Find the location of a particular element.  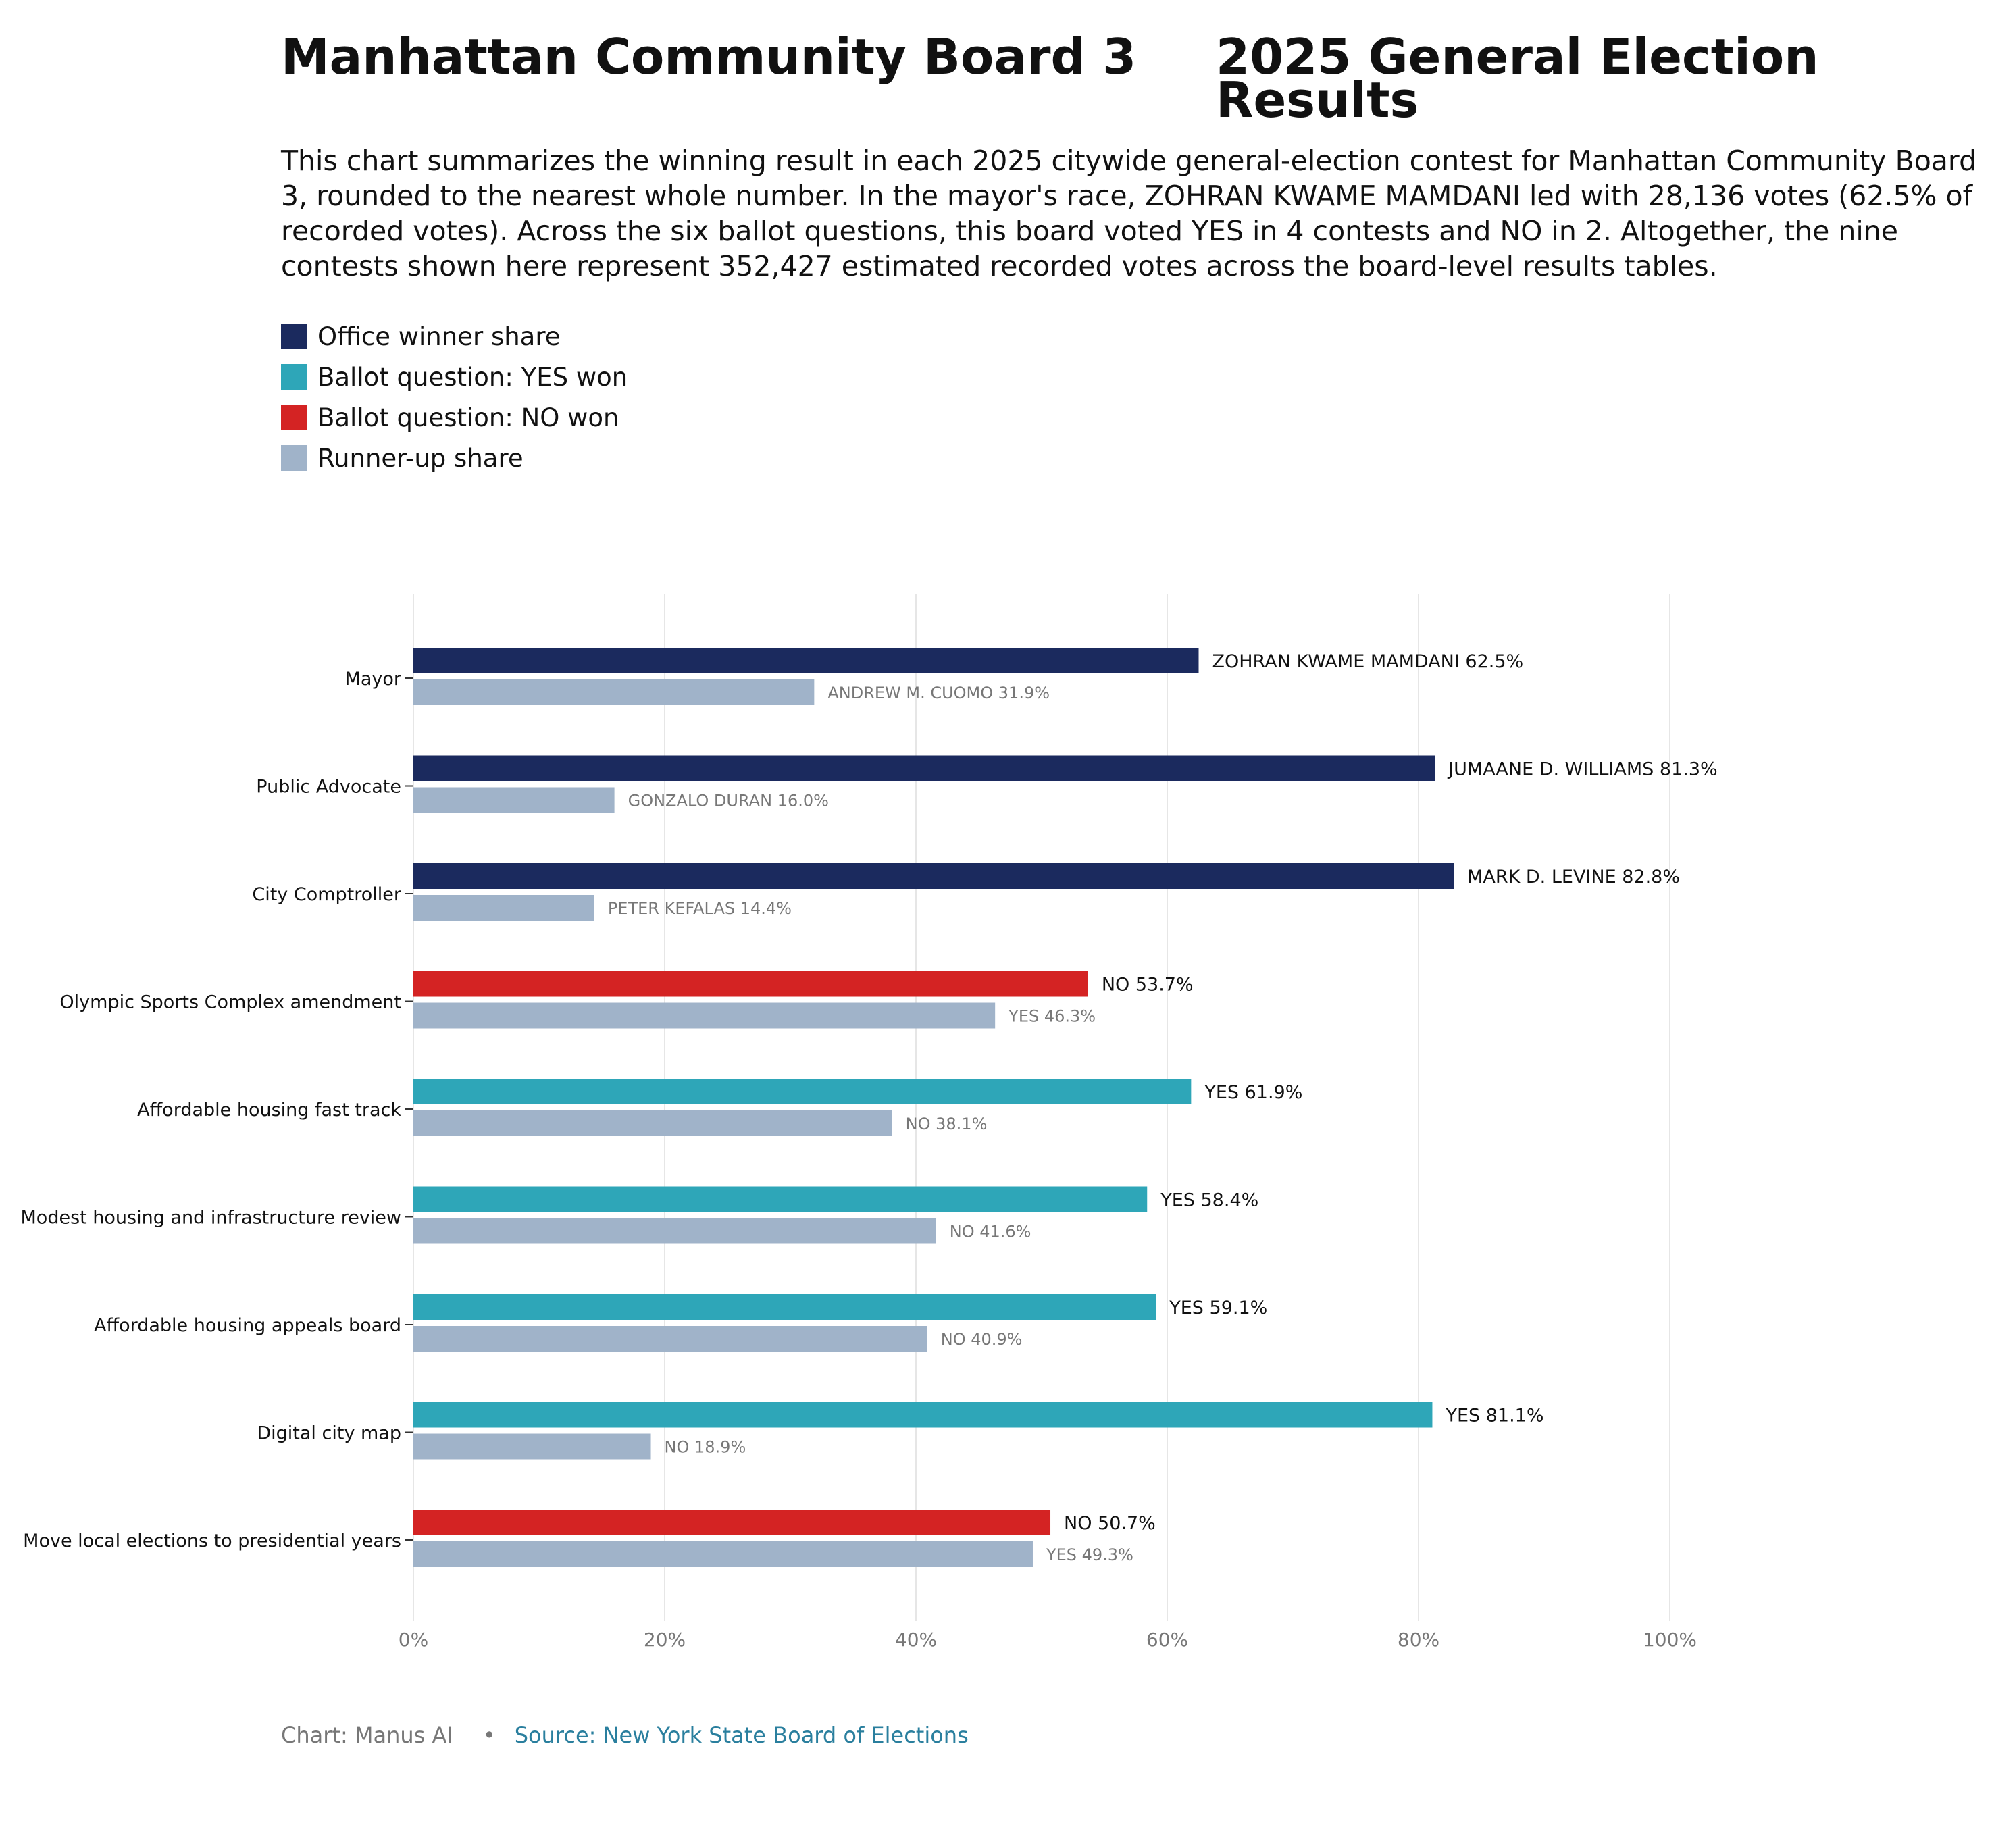

category-label: Modest housing and infrastructure review is located at coordinates (212, 1218).